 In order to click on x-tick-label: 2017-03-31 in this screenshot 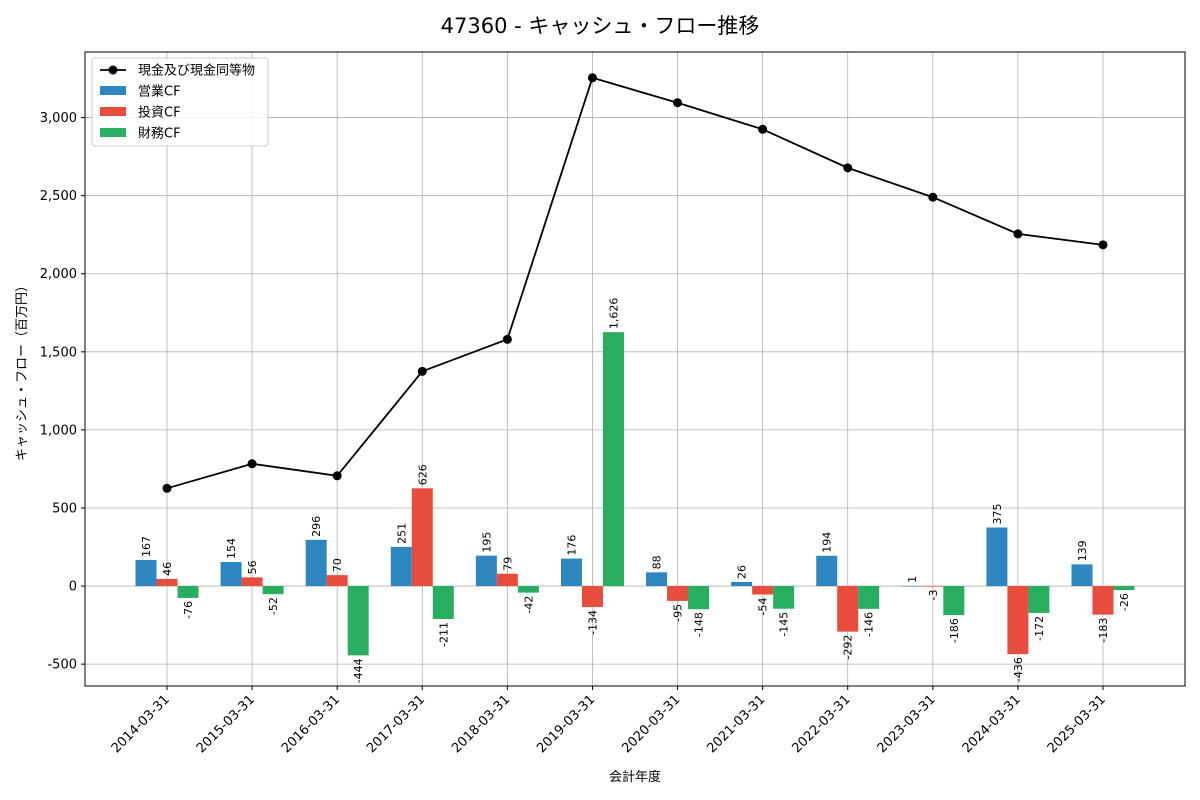, I will do `click(396, 724)`.